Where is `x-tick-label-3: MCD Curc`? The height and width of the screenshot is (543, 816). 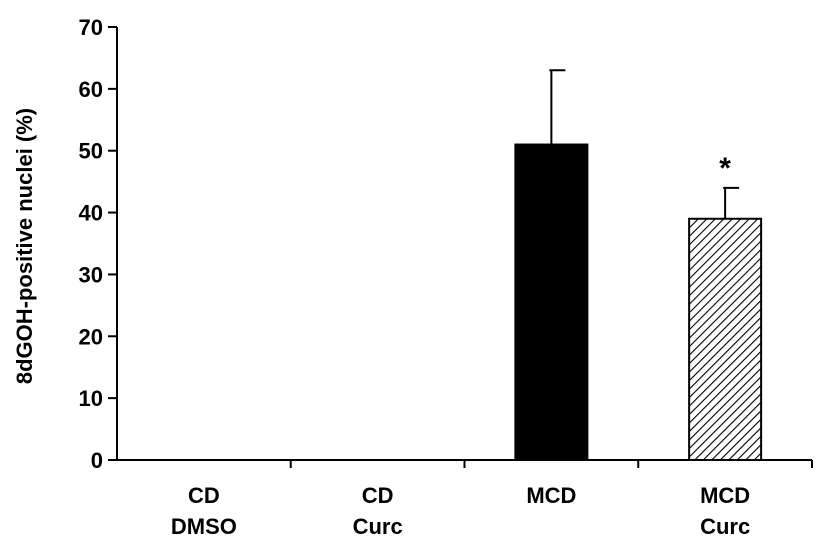 x-tick-label-3: MCD Curc is located at coordinates (725, 511).